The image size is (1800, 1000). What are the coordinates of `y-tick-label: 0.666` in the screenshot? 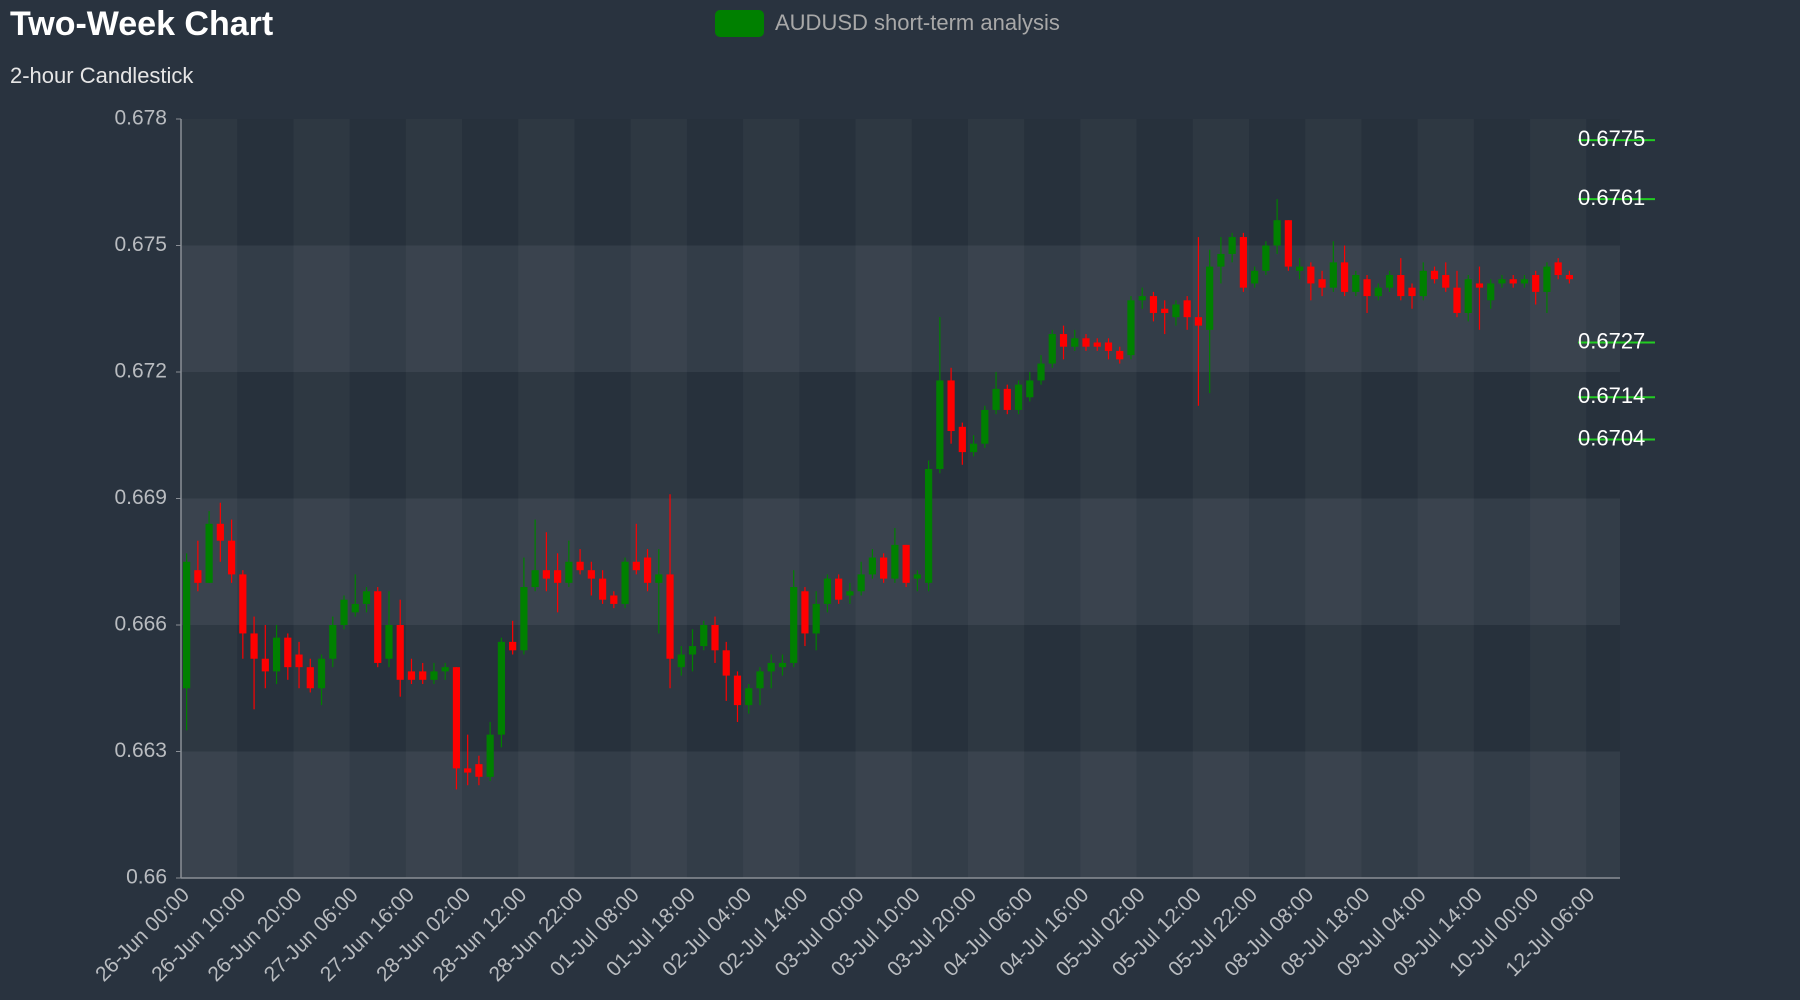 It's located at (140, 624).